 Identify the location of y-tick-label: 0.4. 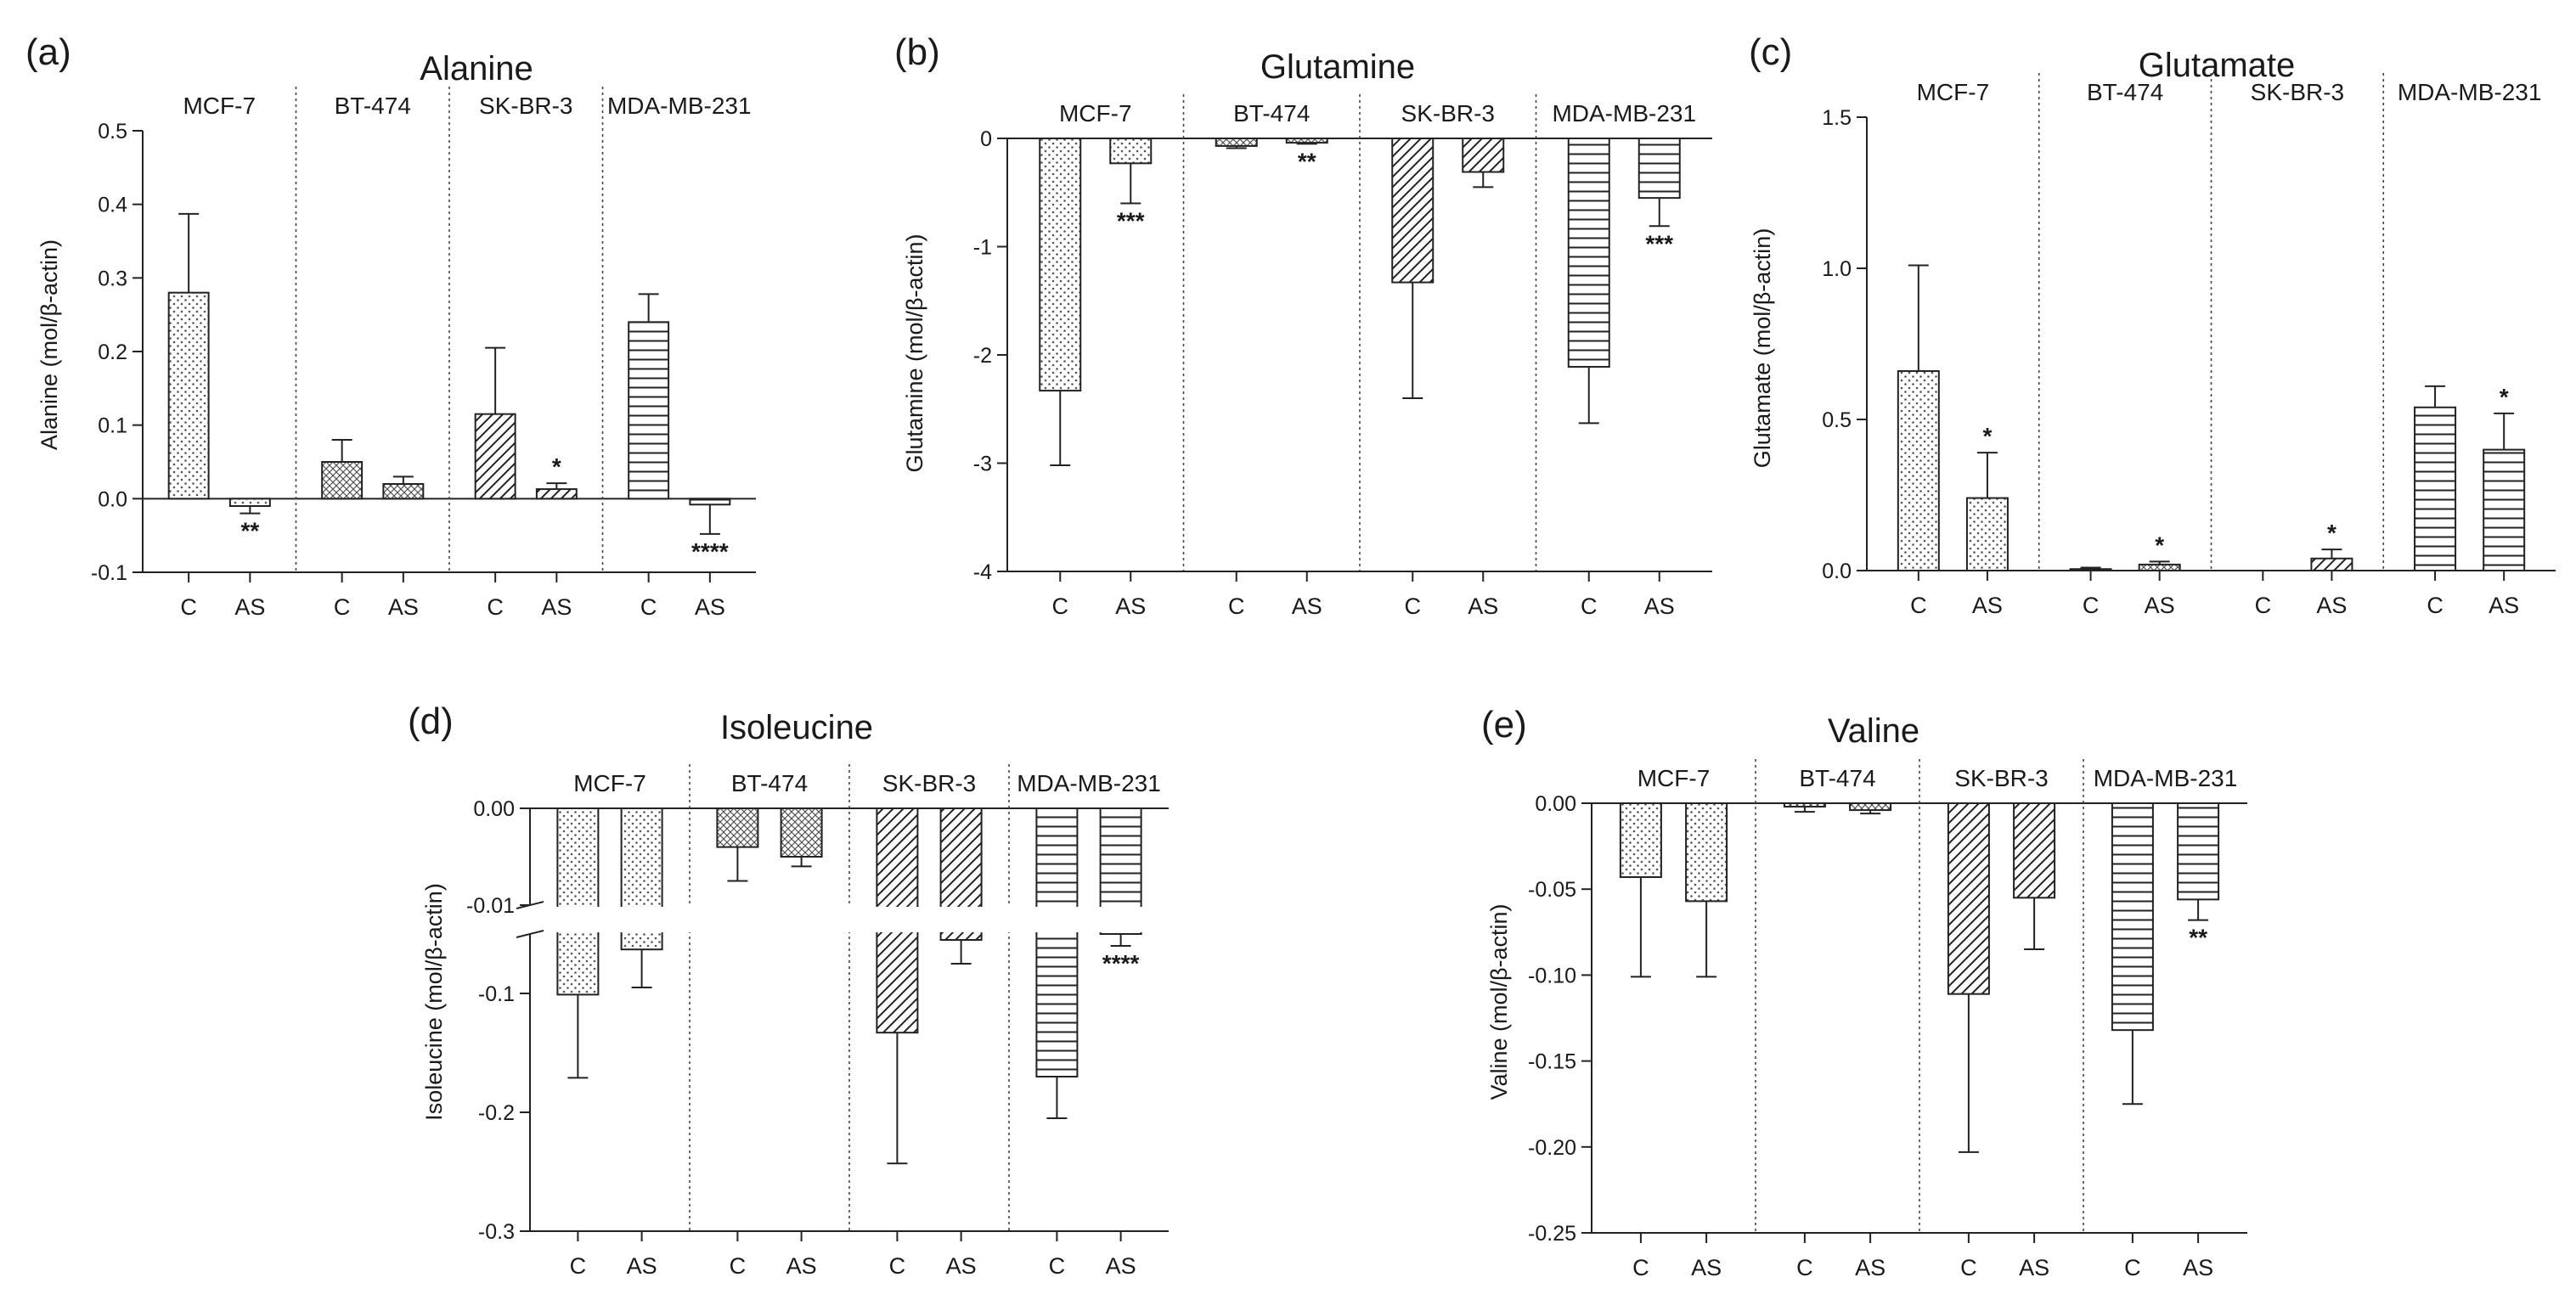
(112, 205).